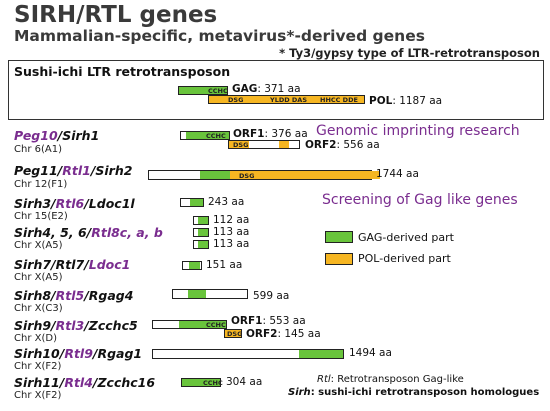 Image resolution: width=550 pixels, height=411 pixels. I want to click on sirh7-bar, so click(192, 265).